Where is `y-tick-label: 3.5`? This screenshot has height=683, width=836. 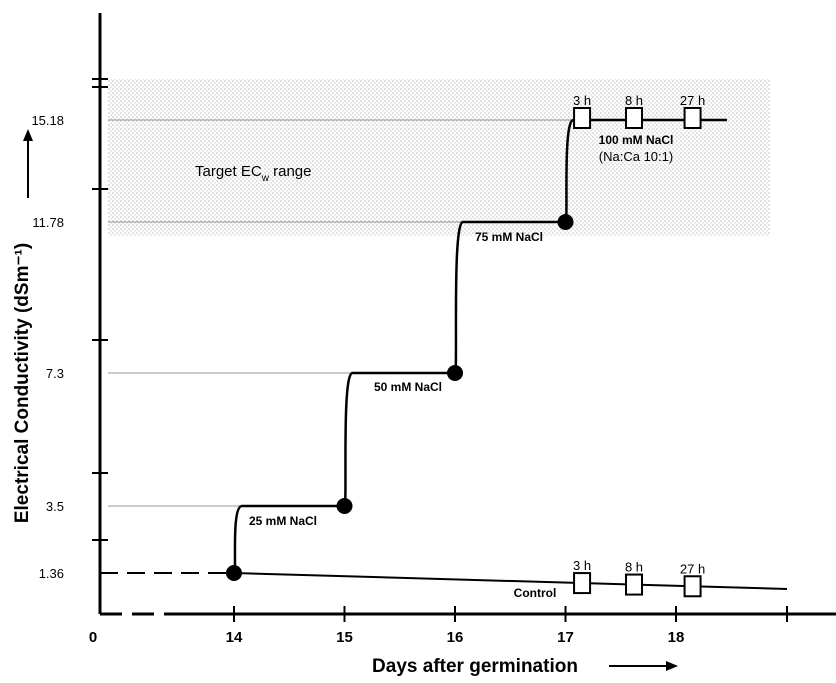 y-tick-label: 3.5 is located at coordinates (55, 506).